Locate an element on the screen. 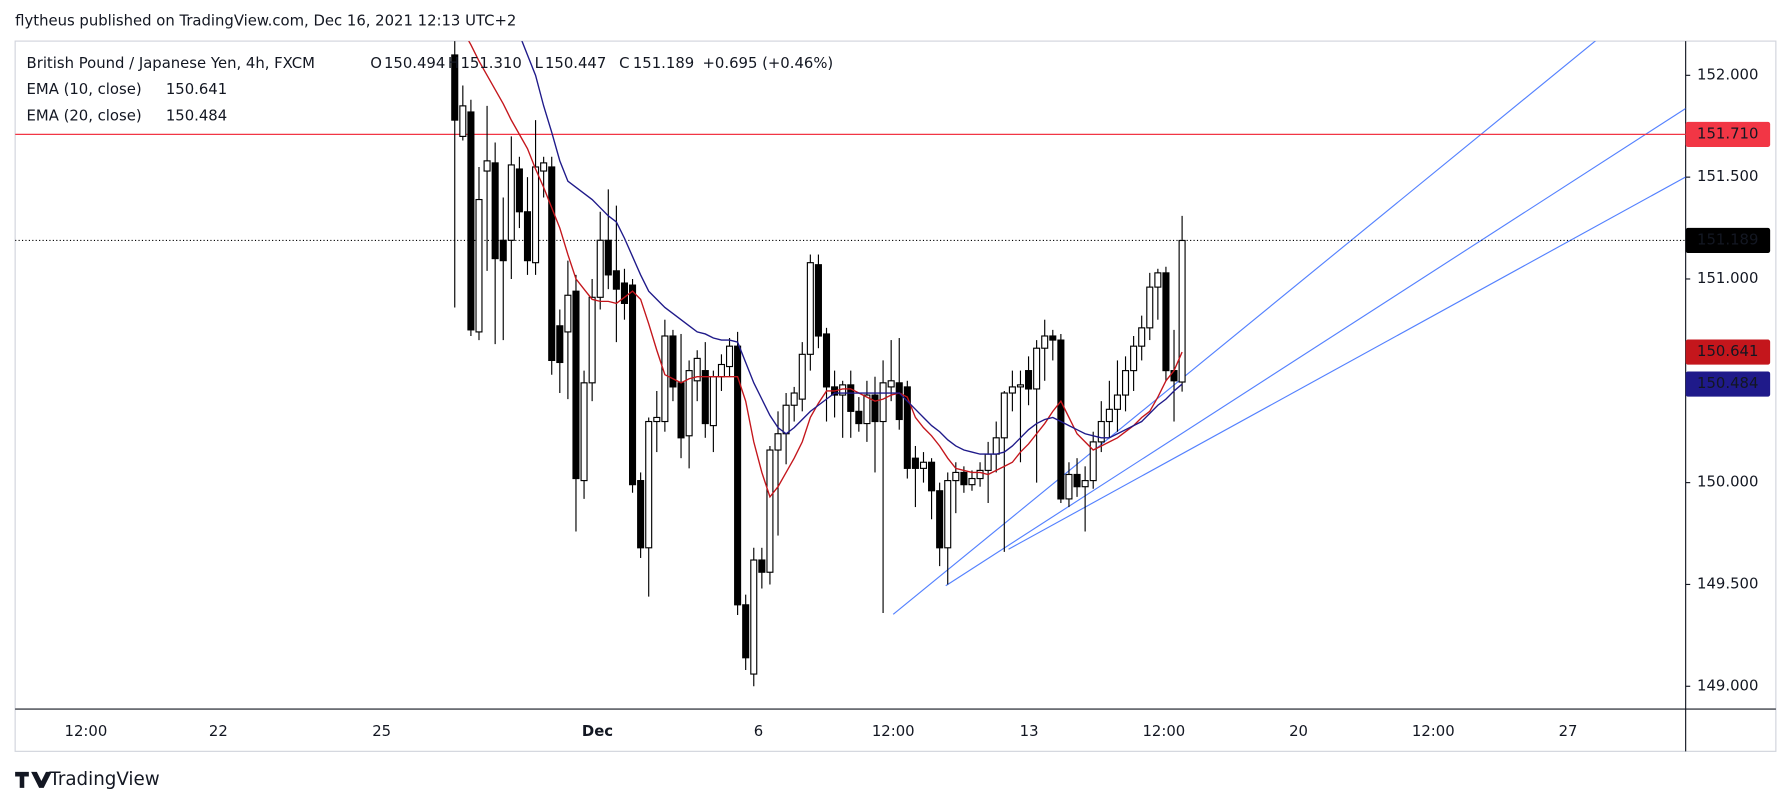 The height and width of the screenshot is (805, 1791). y-tick-label: 150.000 is located at coordinates (1727, 482).